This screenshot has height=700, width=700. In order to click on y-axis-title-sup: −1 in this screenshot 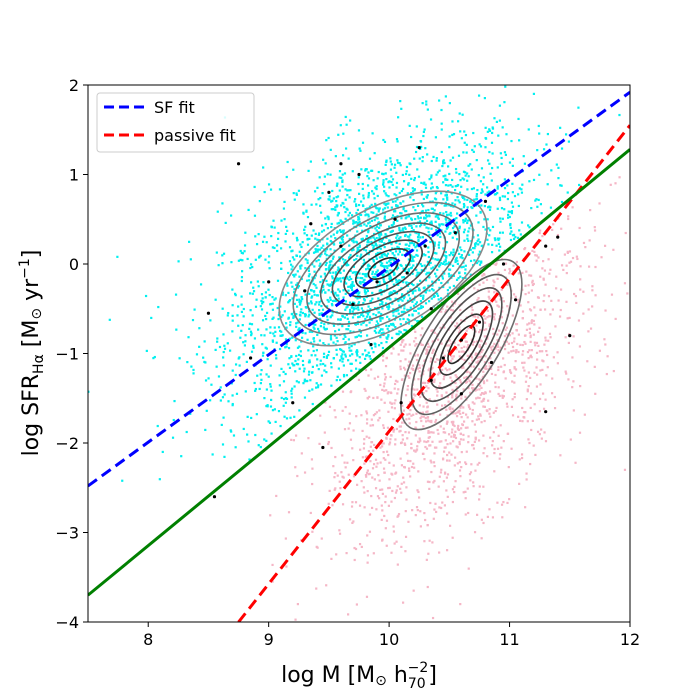, I will do `click(25, 268)`.